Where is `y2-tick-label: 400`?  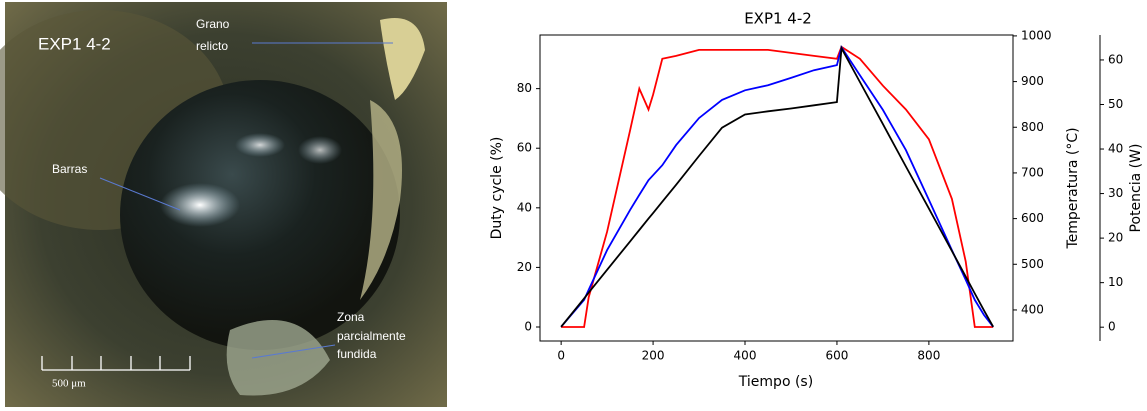
y2-tick-label: 400 is located at coordinates (1032, 309).